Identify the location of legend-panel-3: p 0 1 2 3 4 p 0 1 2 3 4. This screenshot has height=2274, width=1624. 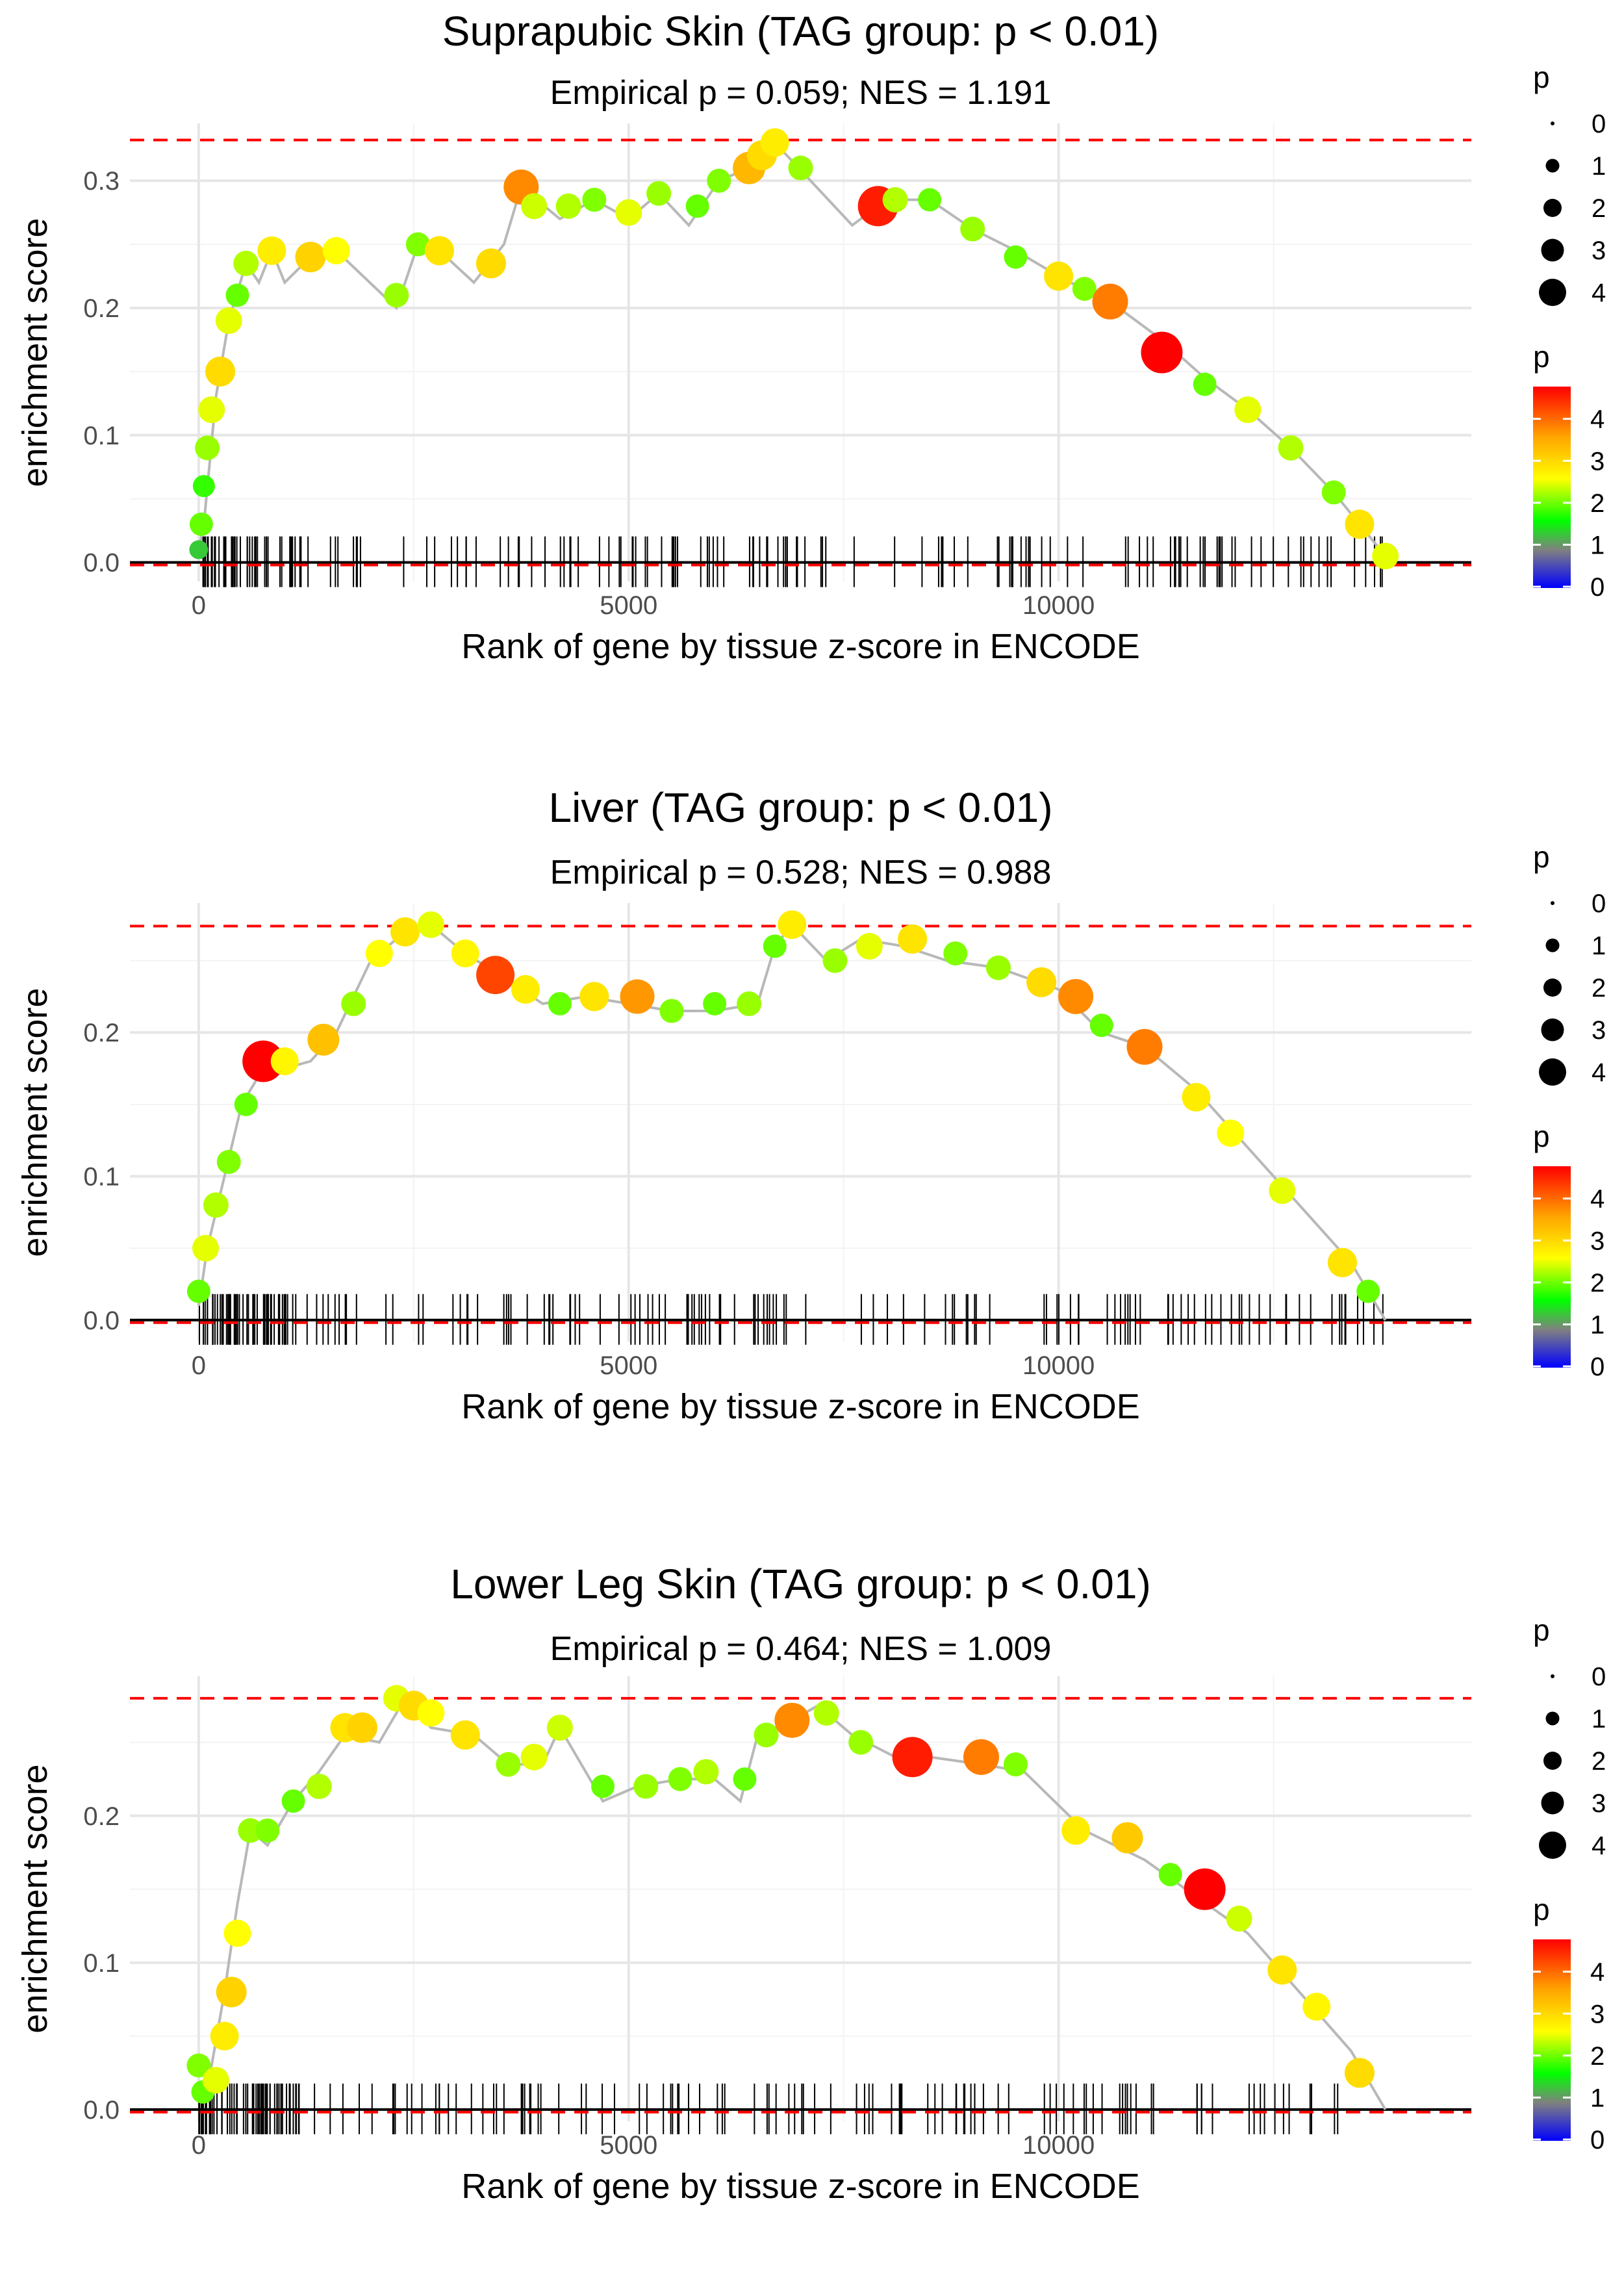
(1569, 1883).